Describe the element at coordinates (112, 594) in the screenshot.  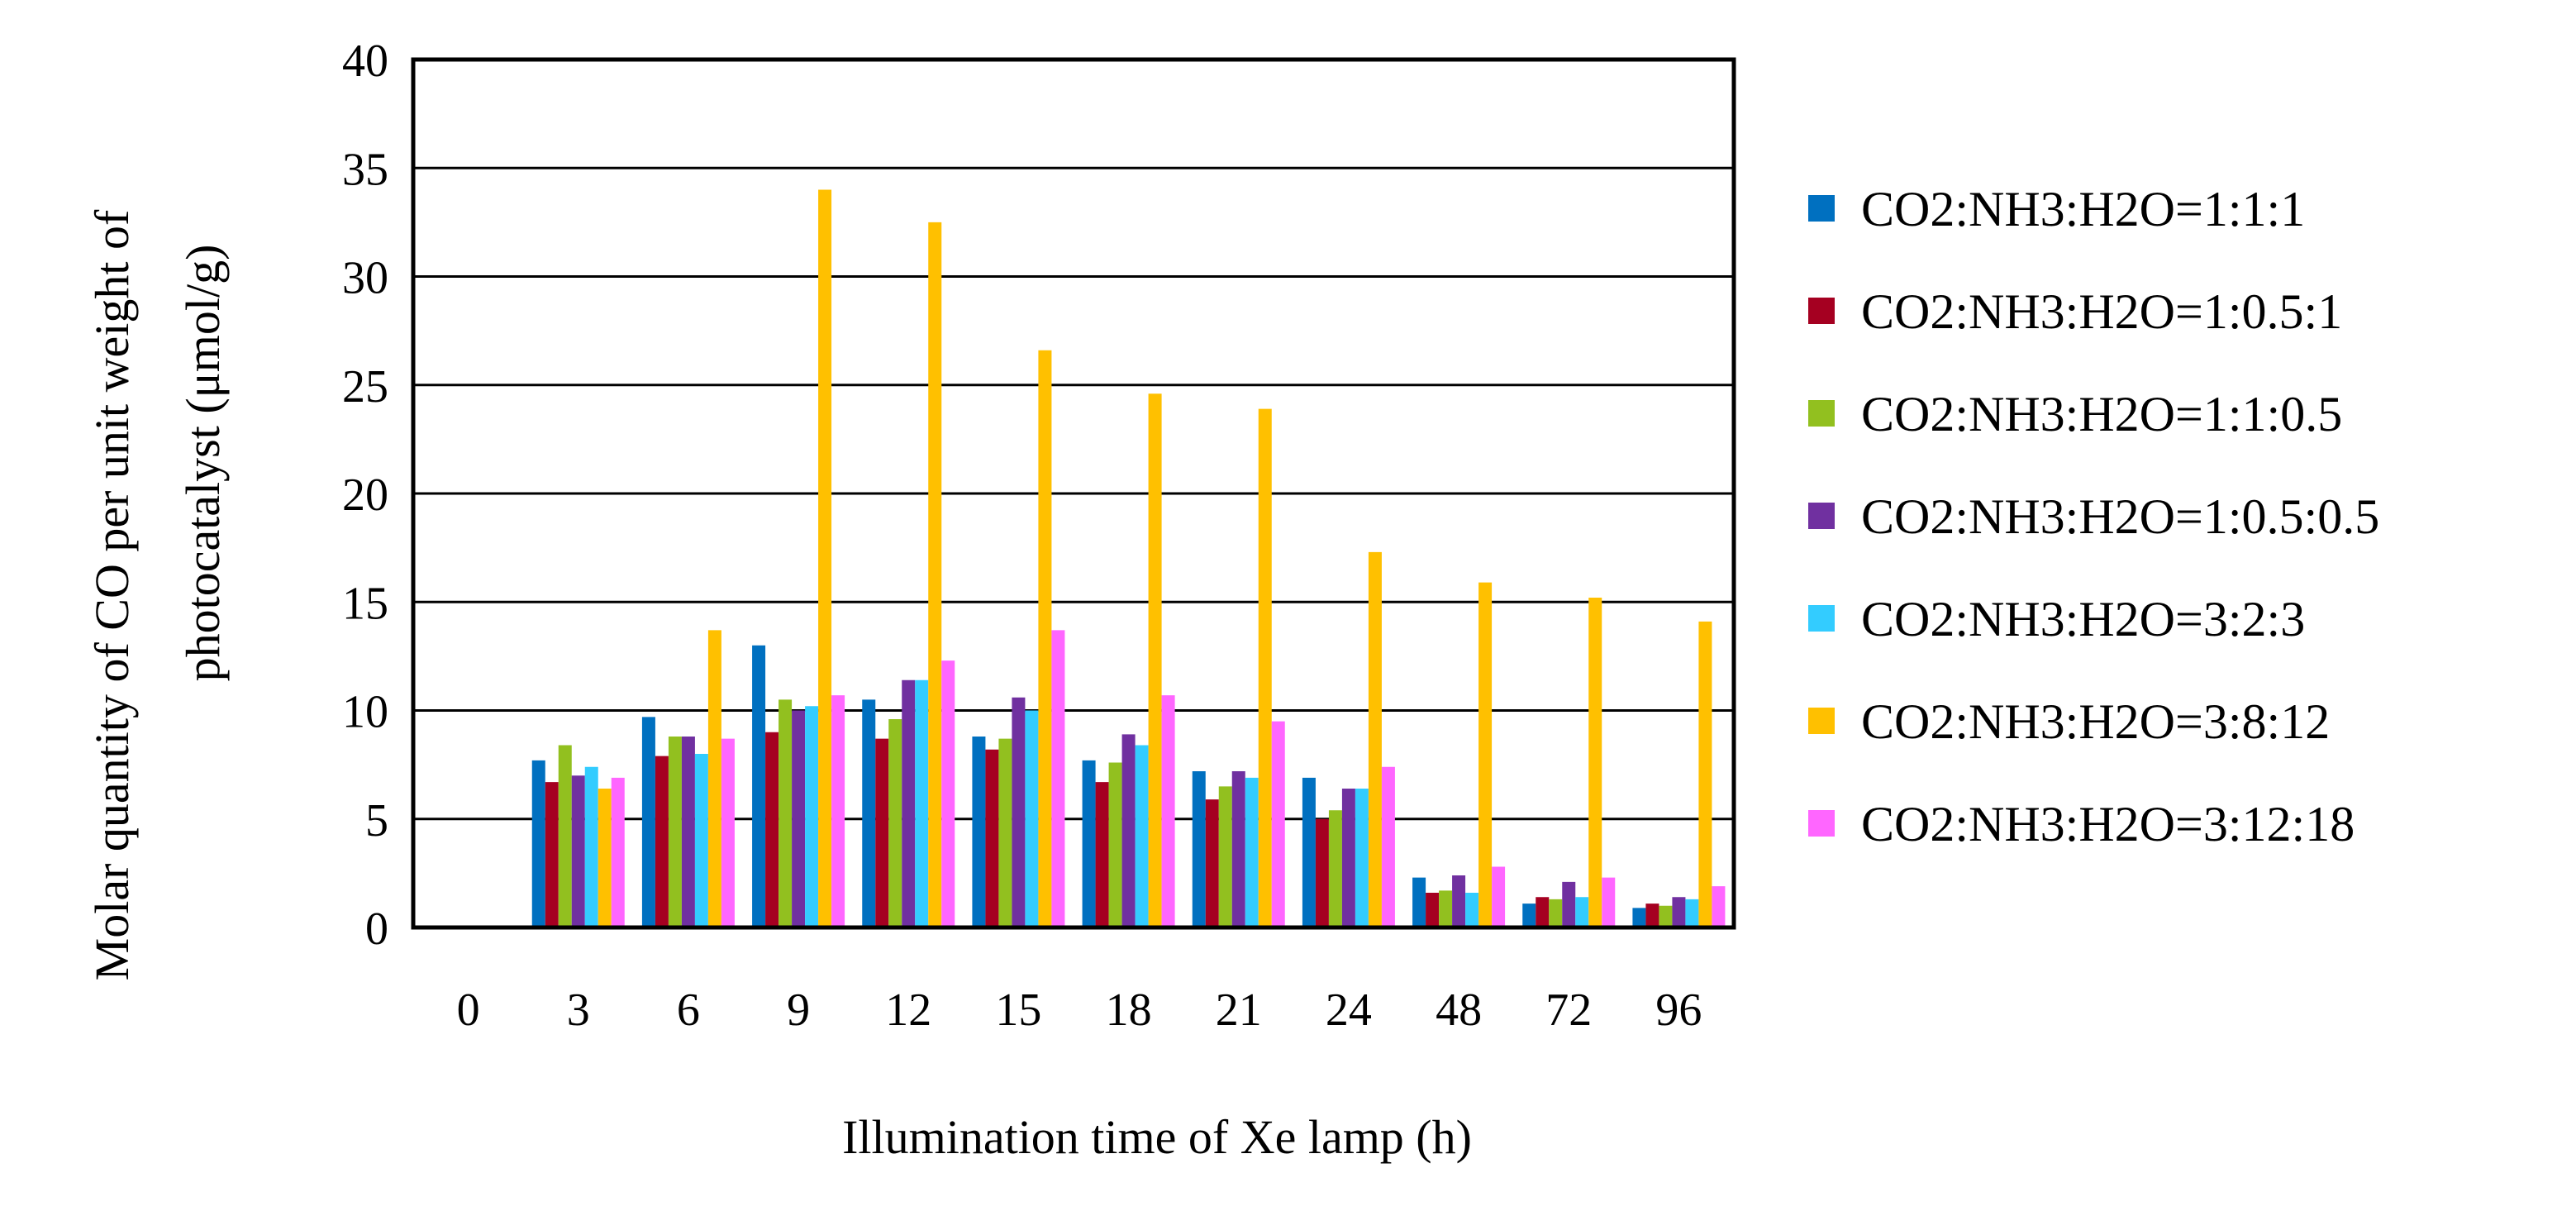
I see `y-axis-title-line-1: Molar quantity of CO per unit weight of` at that location.